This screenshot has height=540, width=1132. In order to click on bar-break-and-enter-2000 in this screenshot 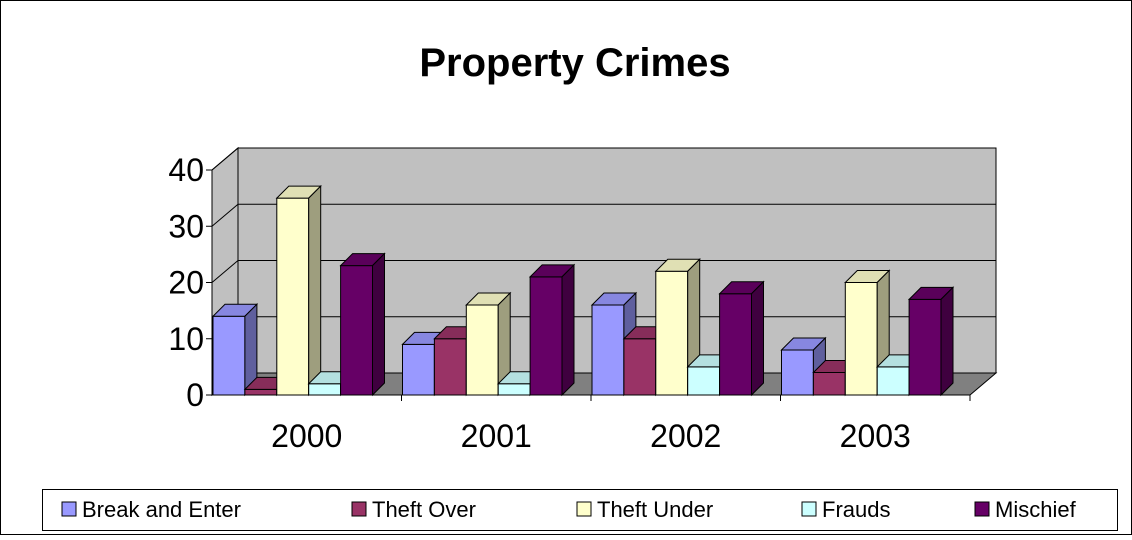, I will do `click(235, 350)`.